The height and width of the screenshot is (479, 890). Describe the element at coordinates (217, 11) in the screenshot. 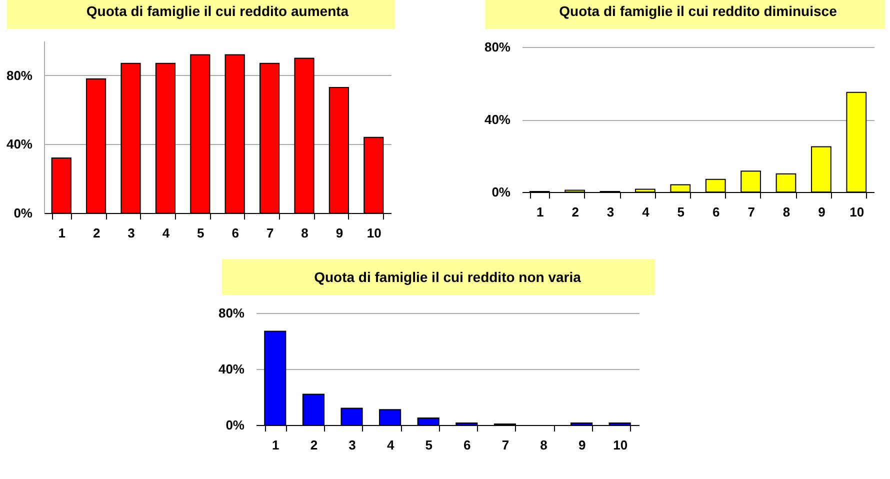

I see `chart-title: Quota di famiglie il cui reddito aumenta` at that location.